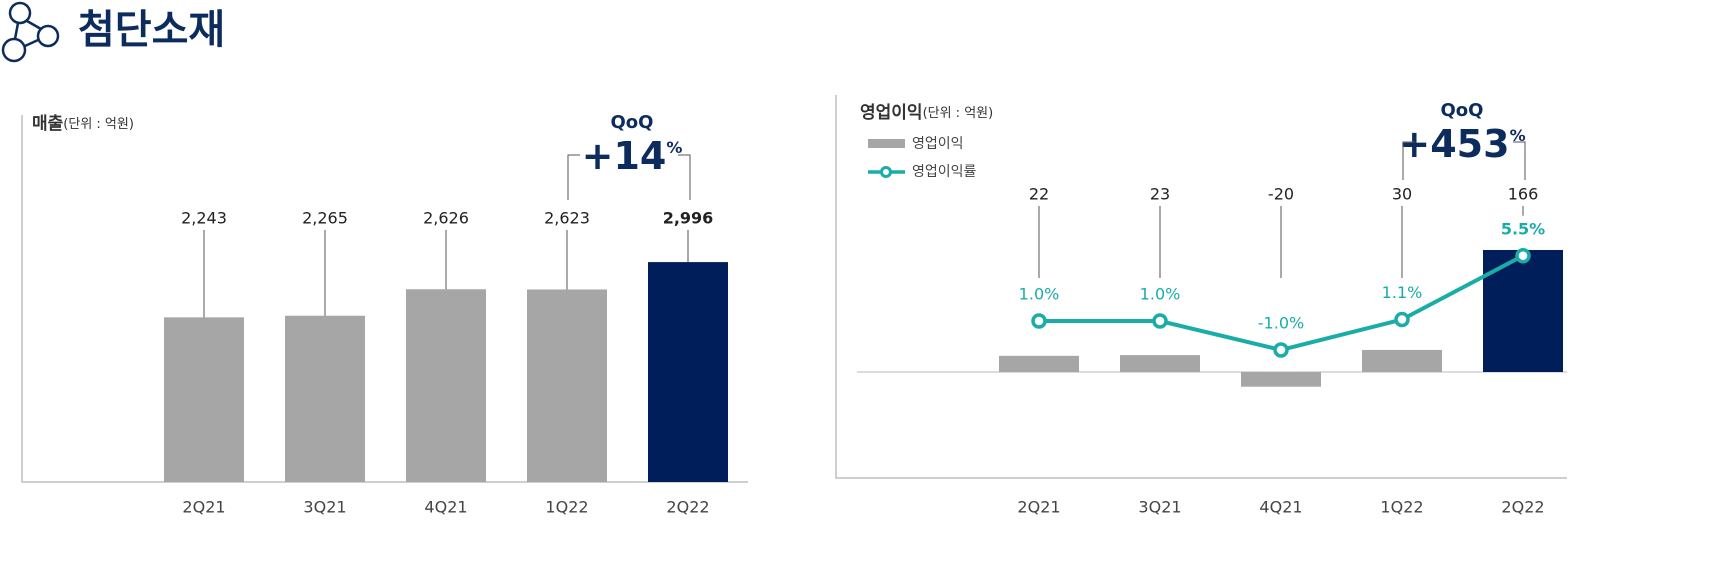  Describe the element at coordinates (30, 32) in the screenshot. I see `header-icon` at that location.